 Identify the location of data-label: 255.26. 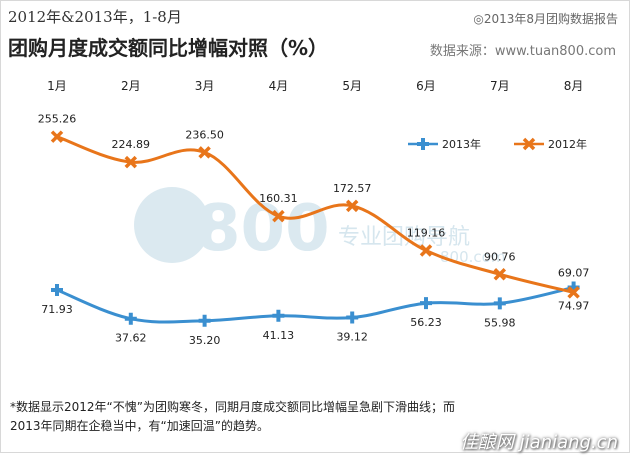
(57, 119).